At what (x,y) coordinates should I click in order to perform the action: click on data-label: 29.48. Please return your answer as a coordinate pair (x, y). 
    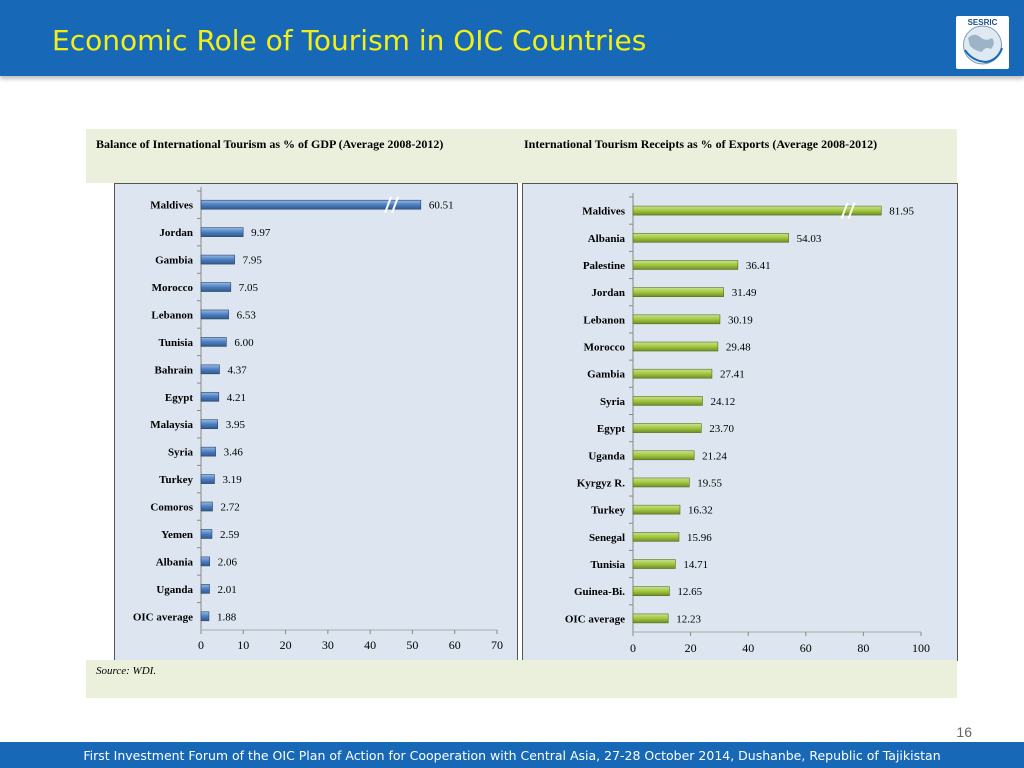
    Looking at the image, I should click on (738, 348).